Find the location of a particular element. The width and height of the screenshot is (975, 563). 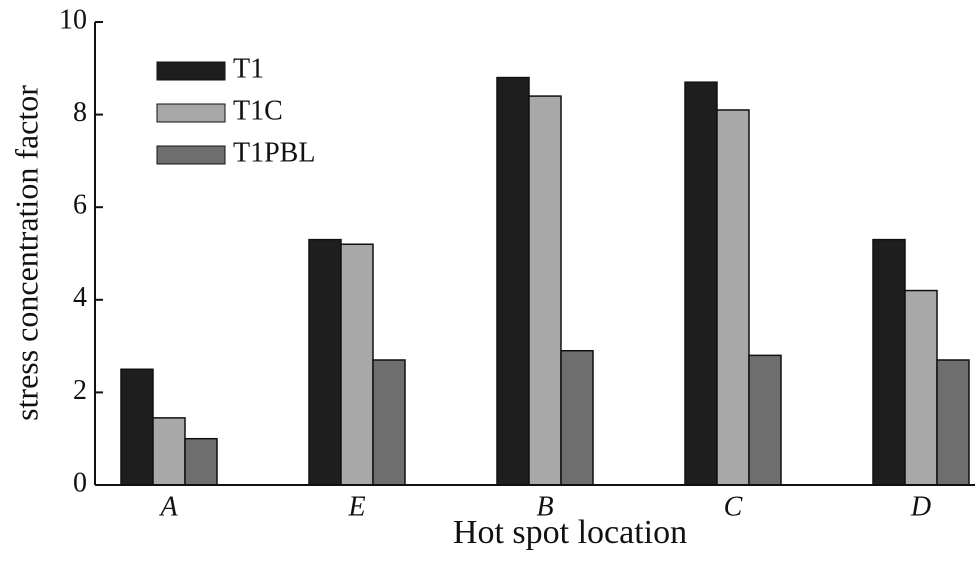

y-tick-label: 4 is located at coordinates (80, 297).